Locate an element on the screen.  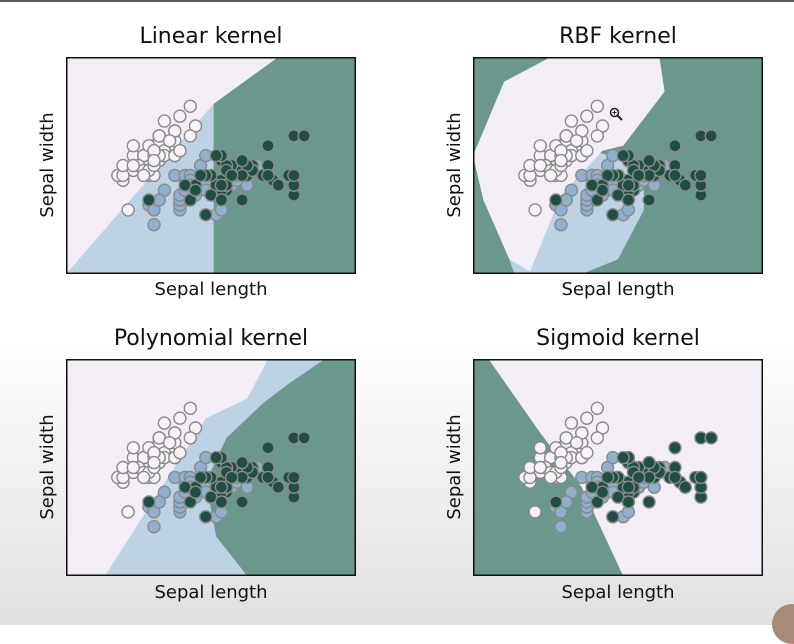
top-border-line is located at coordinates (397, 1).